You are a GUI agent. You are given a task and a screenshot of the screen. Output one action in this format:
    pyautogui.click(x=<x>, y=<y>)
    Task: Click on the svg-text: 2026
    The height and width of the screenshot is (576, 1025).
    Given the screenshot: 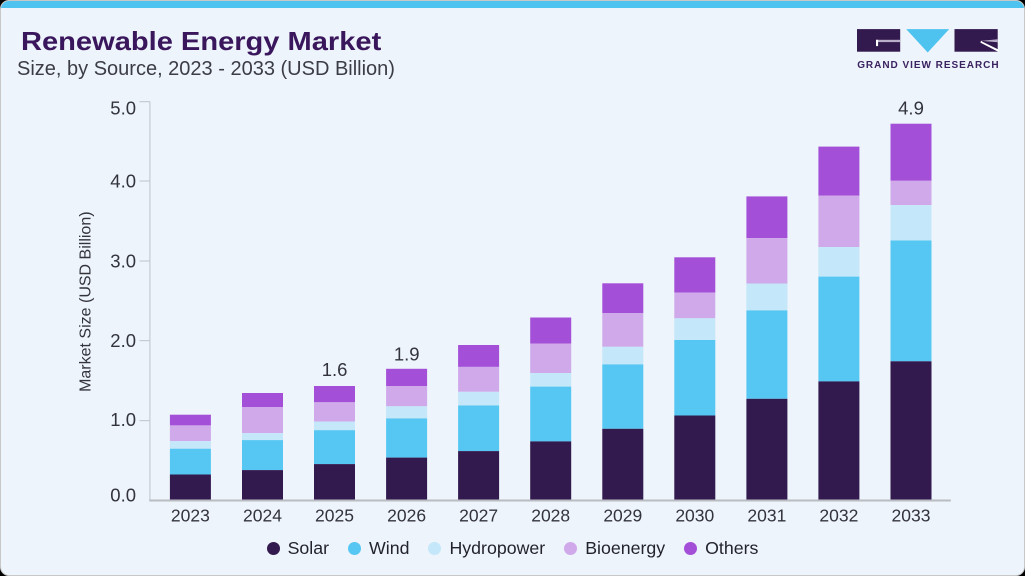 What is the action you would take?
    pyautogui.click(x=406, y=516)
    